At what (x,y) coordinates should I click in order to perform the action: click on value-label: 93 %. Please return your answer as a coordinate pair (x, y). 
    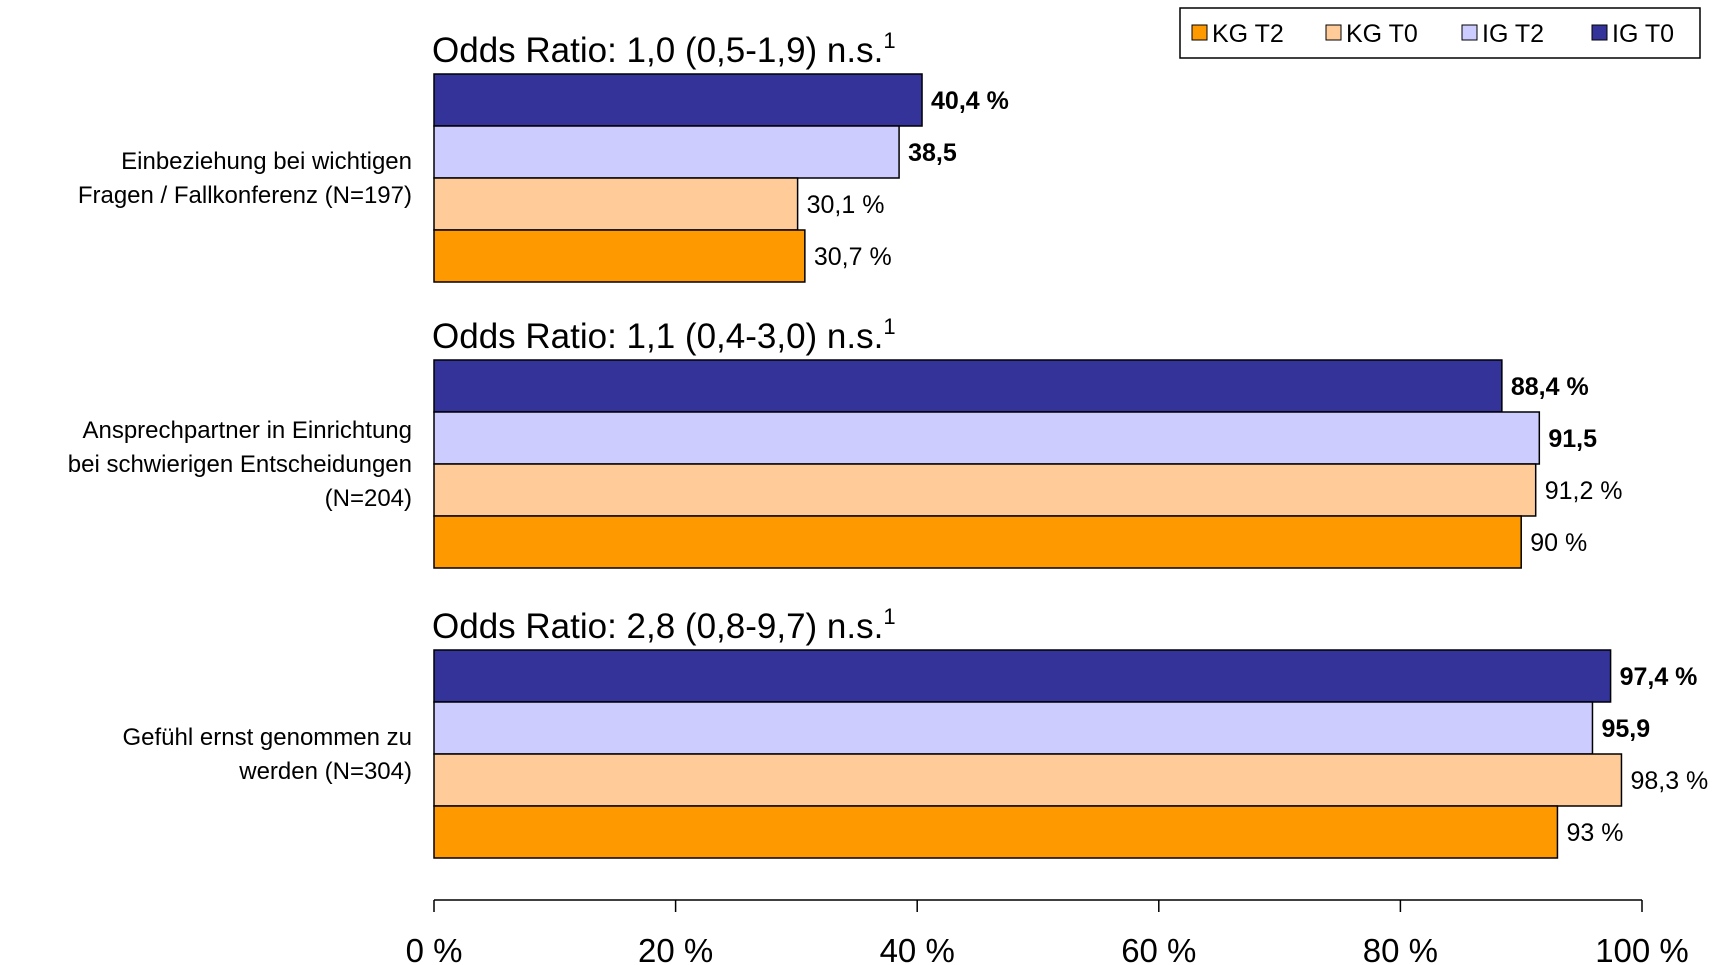
    Looking at the image, I should click on (1594, 833).